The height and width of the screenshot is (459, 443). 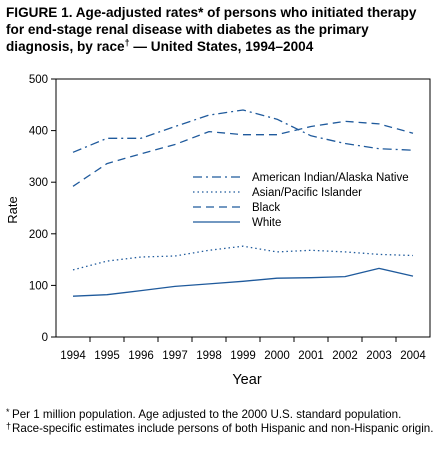 I want to click on x-tick-label: 1997, so click(x=175, y=356).